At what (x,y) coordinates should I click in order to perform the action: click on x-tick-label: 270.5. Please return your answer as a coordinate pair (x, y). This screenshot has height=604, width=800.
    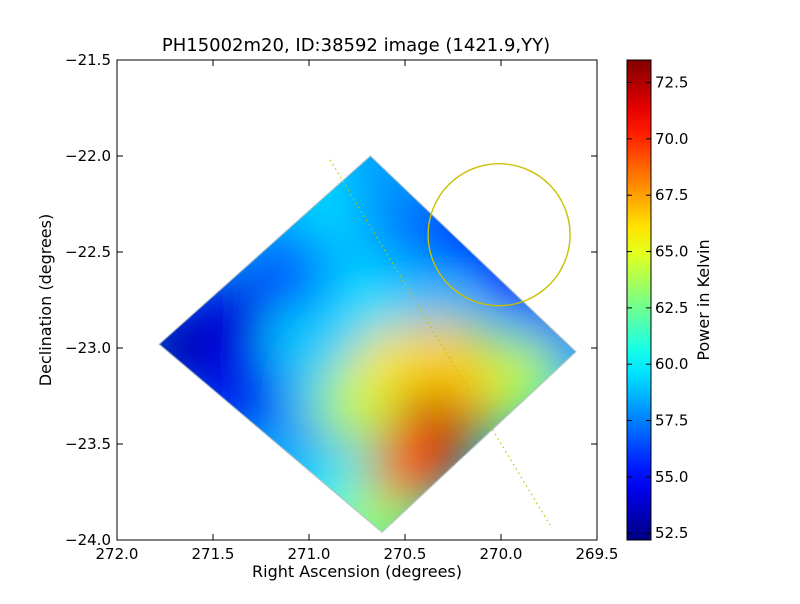
    Looking at the image, I should click on (405, 554).